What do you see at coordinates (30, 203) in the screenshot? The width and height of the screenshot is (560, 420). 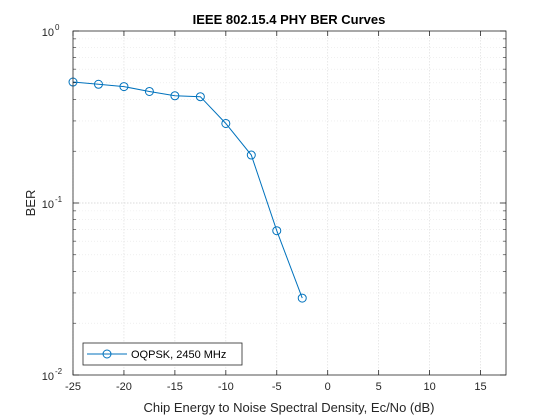 I see `y-axis-label: BER` at bounding box center [30, 203].